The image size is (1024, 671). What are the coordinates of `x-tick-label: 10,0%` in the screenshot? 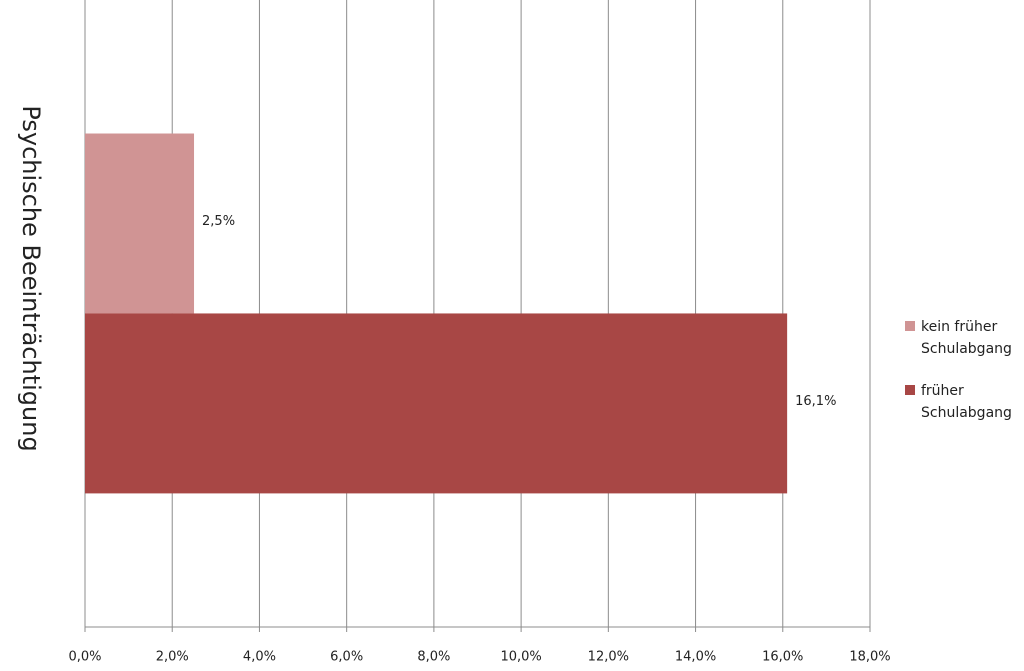 It's located at (520, 657).